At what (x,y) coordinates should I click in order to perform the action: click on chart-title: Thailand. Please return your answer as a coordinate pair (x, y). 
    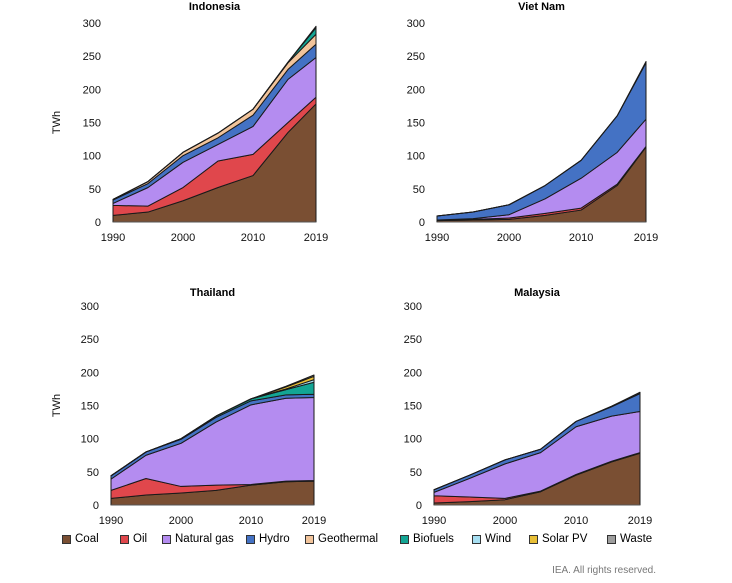
    Looking at the image, I should click on (212, 293).